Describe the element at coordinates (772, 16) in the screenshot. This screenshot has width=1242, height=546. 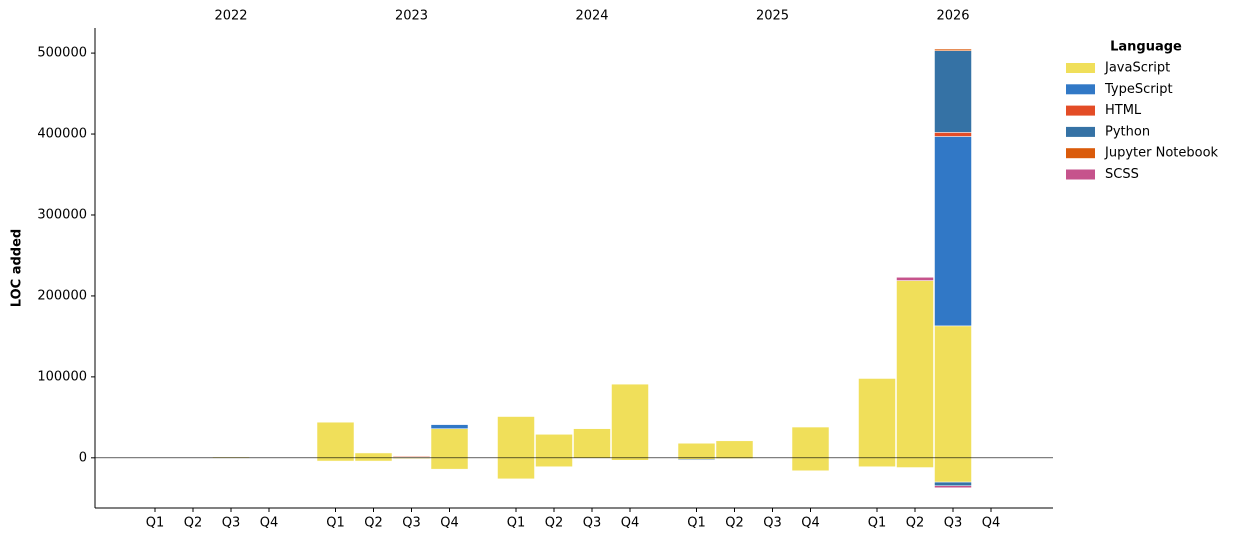
I see `year-label: 2025` at that location.